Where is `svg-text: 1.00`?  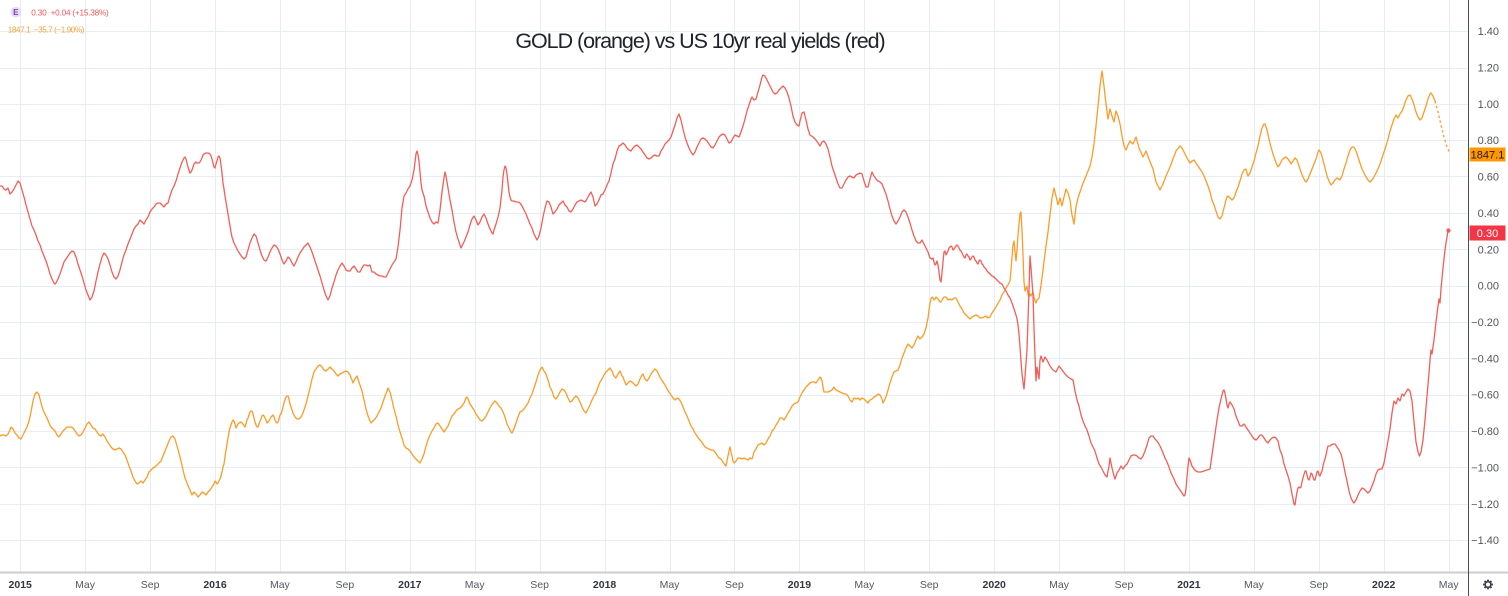 svg-text: 1.00 is located at coordinates (1488, 105).